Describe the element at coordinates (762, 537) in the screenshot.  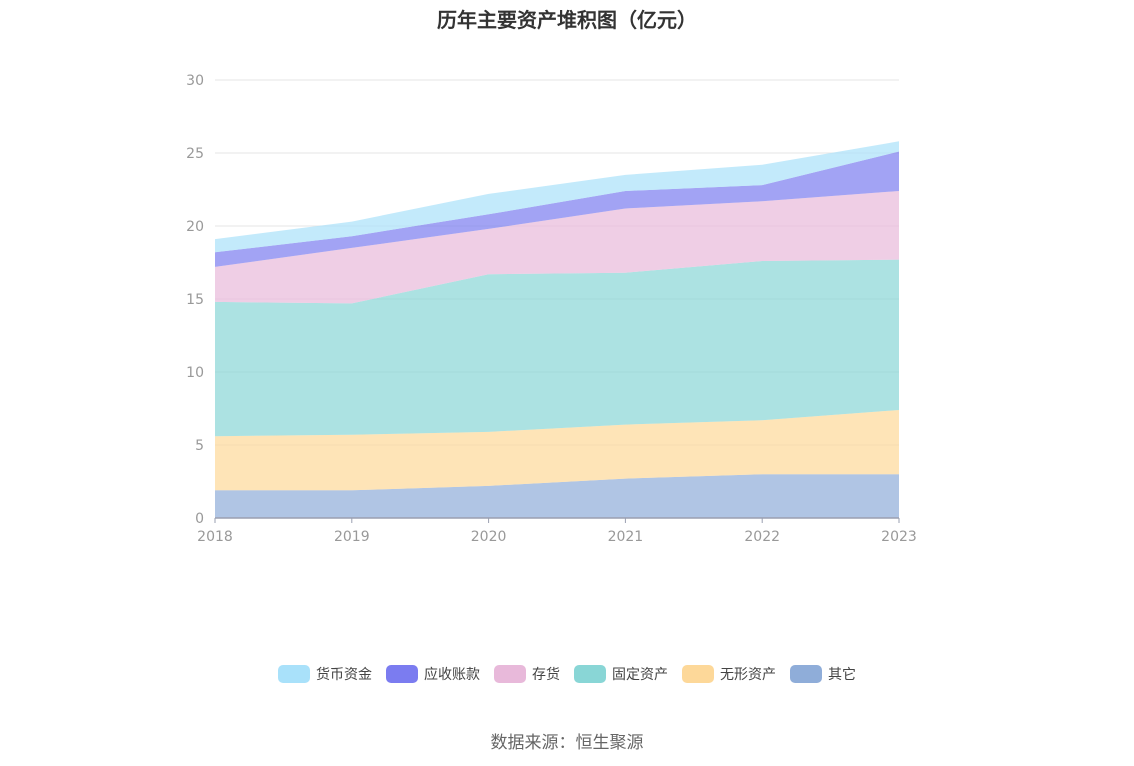
I see `x-tick-label: 2022` at that location.